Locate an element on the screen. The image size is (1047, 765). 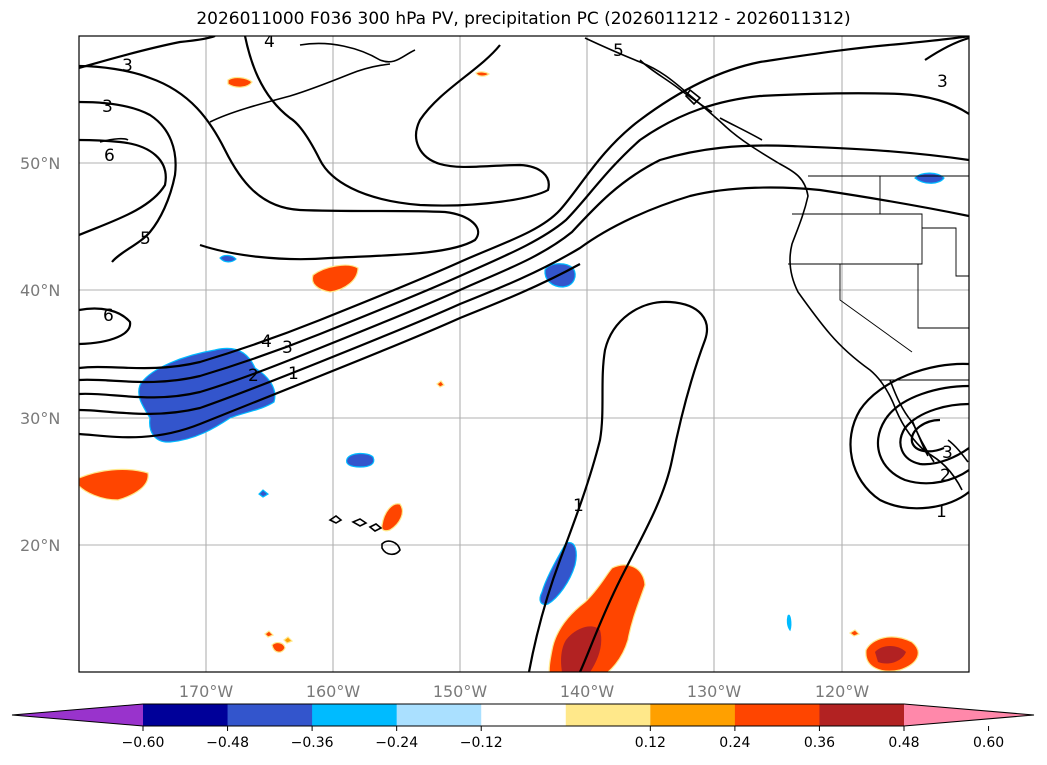
pv-contour-4-north is located at coordinates (279, 162).